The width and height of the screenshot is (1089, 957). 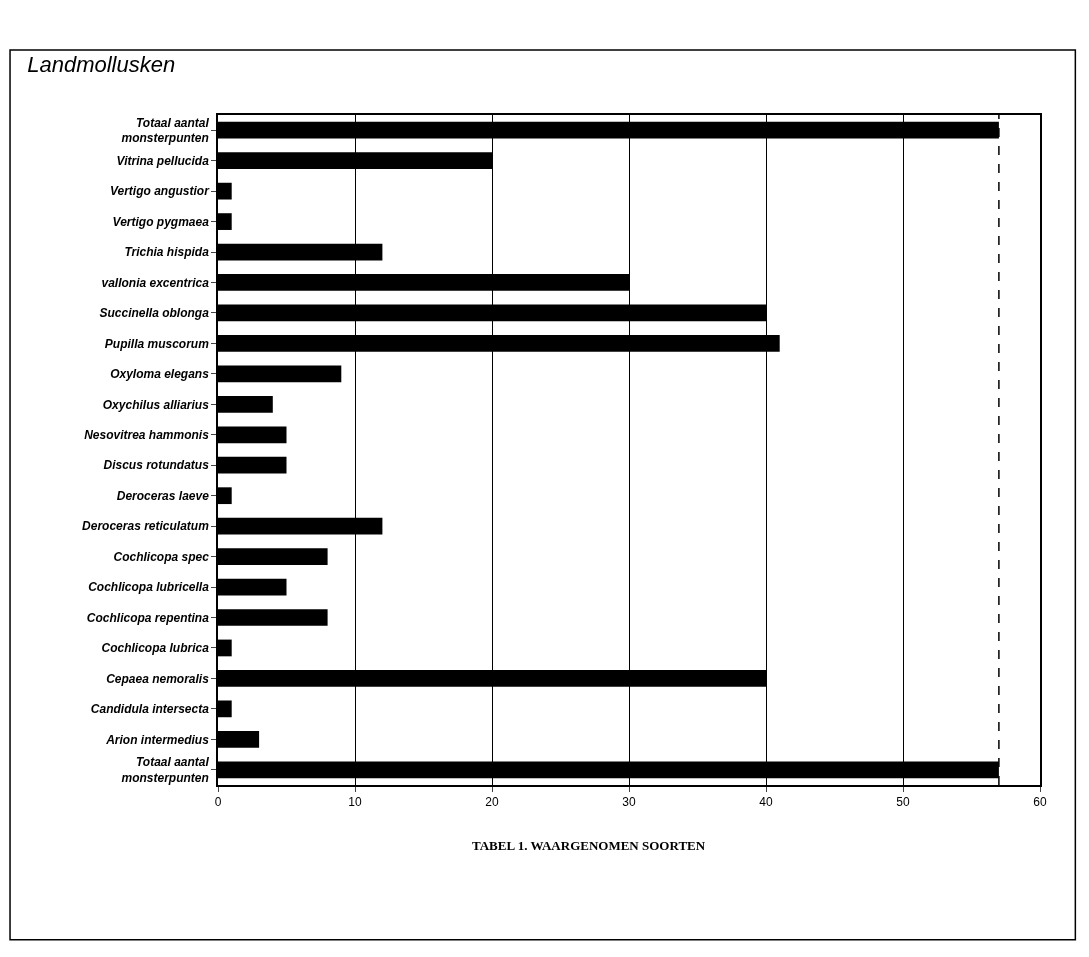 What do you see at coordinates (167, 252) in the screenshot?
I see `y-tick-label: Trichia hispida` at bounding box center [167, 252].